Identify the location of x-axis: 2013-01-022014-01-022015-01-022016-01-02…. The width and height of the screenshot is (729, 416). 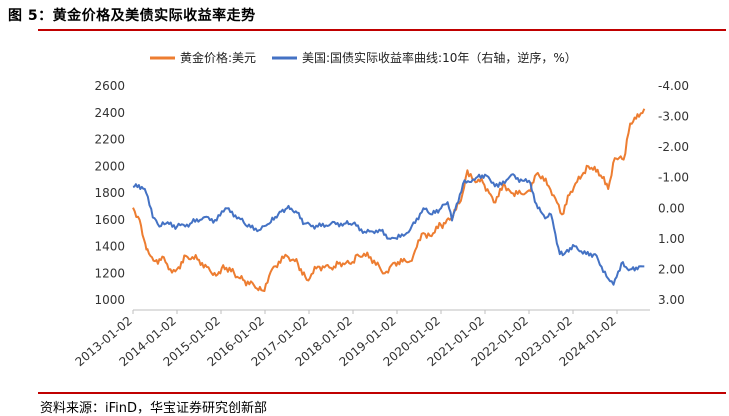
(361, 339).